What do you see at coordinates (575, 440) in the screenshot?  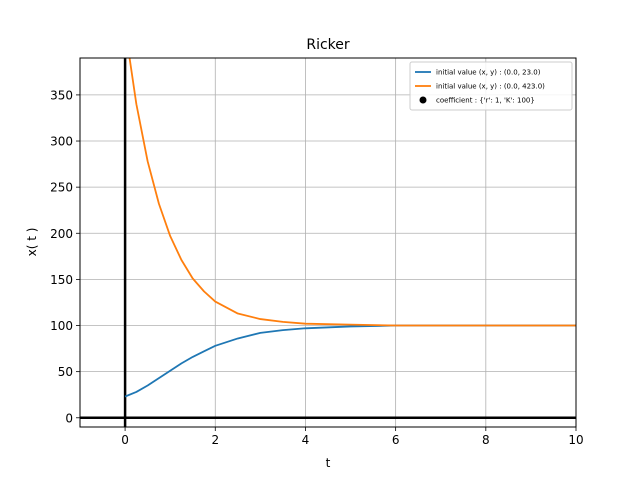 I see `x-tick-label: 10` at bounding box center [575, 440].